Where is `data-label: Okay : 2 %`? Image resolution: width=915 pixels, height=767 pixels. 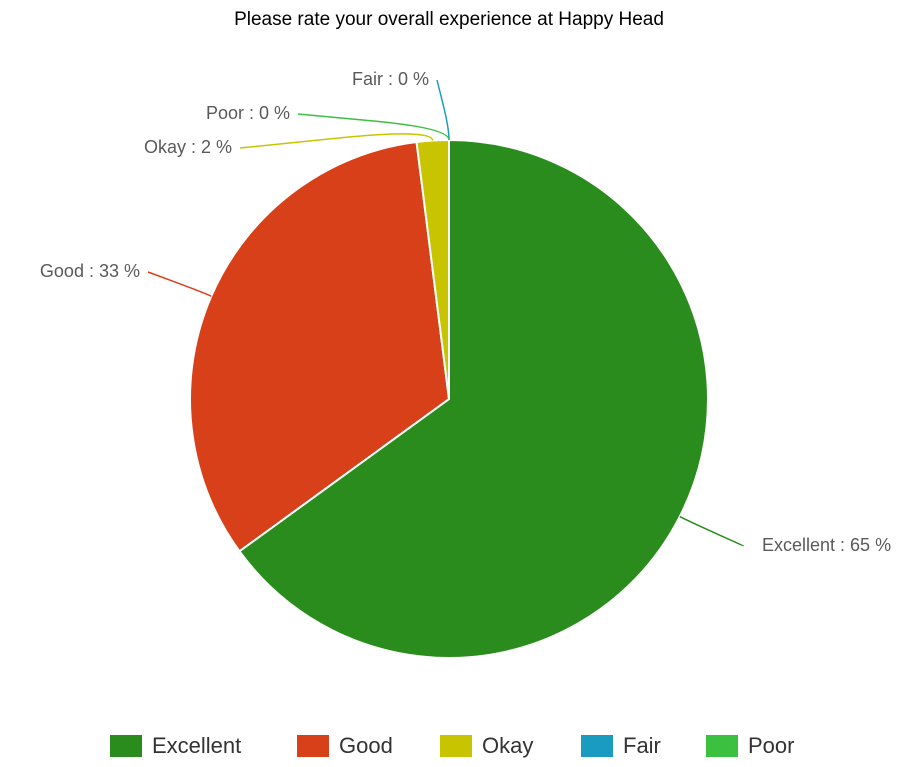 data-label: Okay : 2 % is located at coordinates (188, 147).